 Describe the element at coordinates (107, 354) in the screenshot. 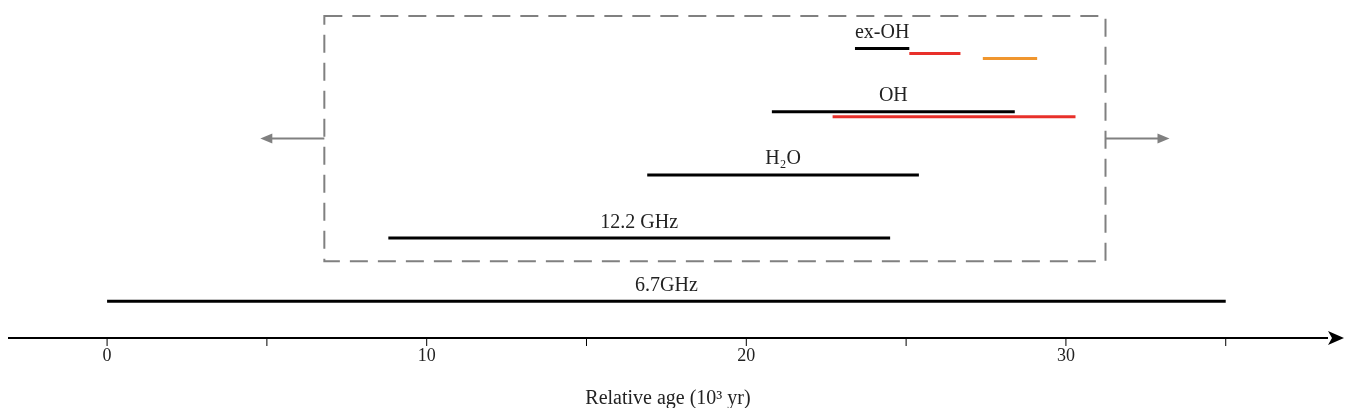

I see `x-tick-label: 0` at that location.